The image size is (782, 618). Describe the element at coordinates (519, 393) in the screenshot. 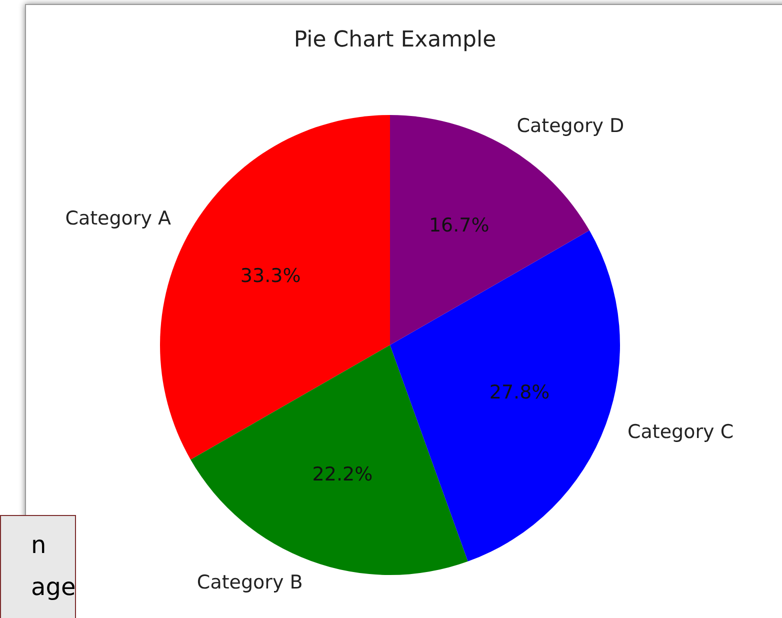

I see `data-label: 27.8%` at that location.